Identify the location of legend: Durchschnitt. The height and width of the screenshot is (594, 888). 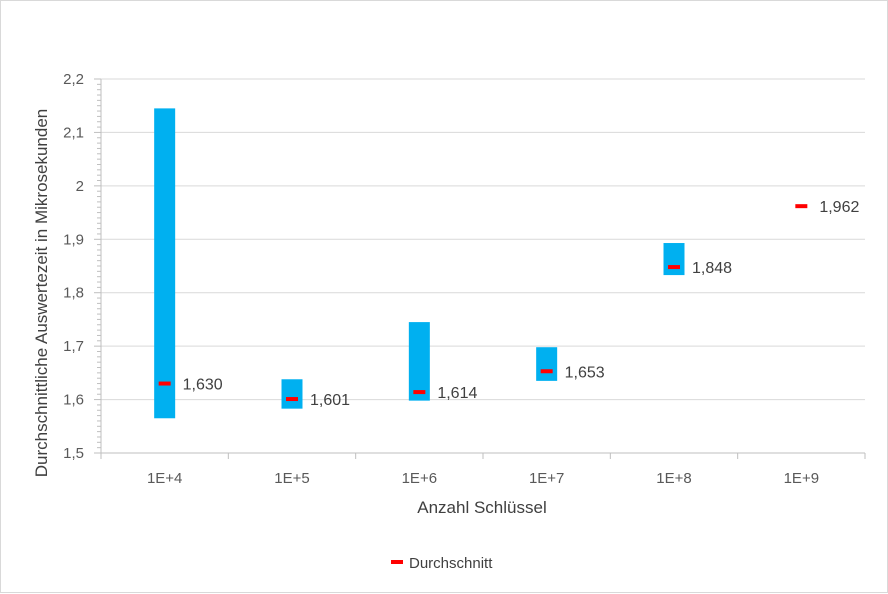
(442, 563).